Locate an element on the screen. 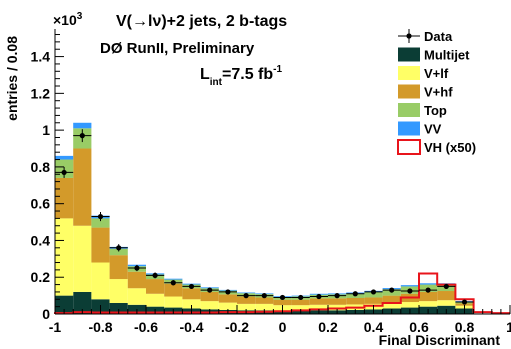 The height and width of the screenshot is (349, 511). y-multiplier-exponent: 3 is located at coordinates (80, 16).